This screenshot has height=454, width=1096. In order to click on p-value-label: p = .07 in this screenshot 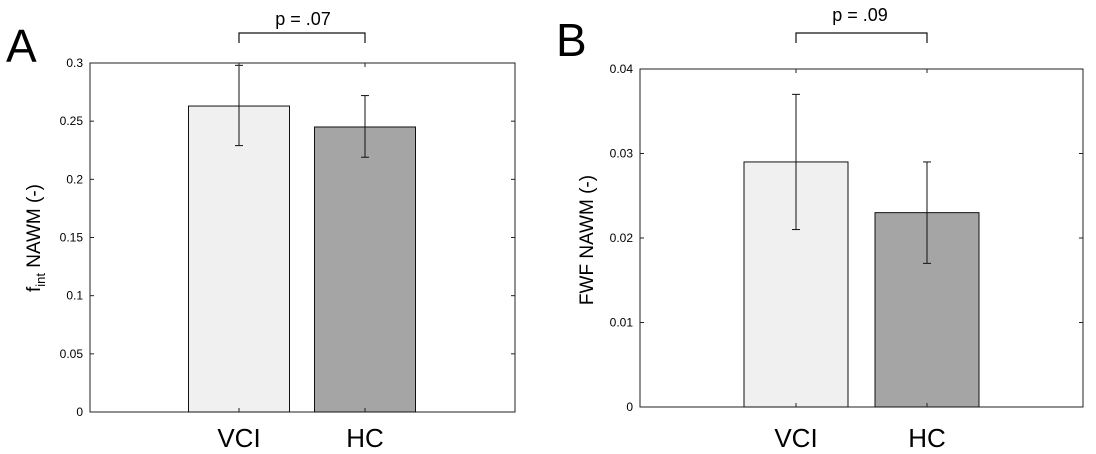, I will do `click(303, 19)`.